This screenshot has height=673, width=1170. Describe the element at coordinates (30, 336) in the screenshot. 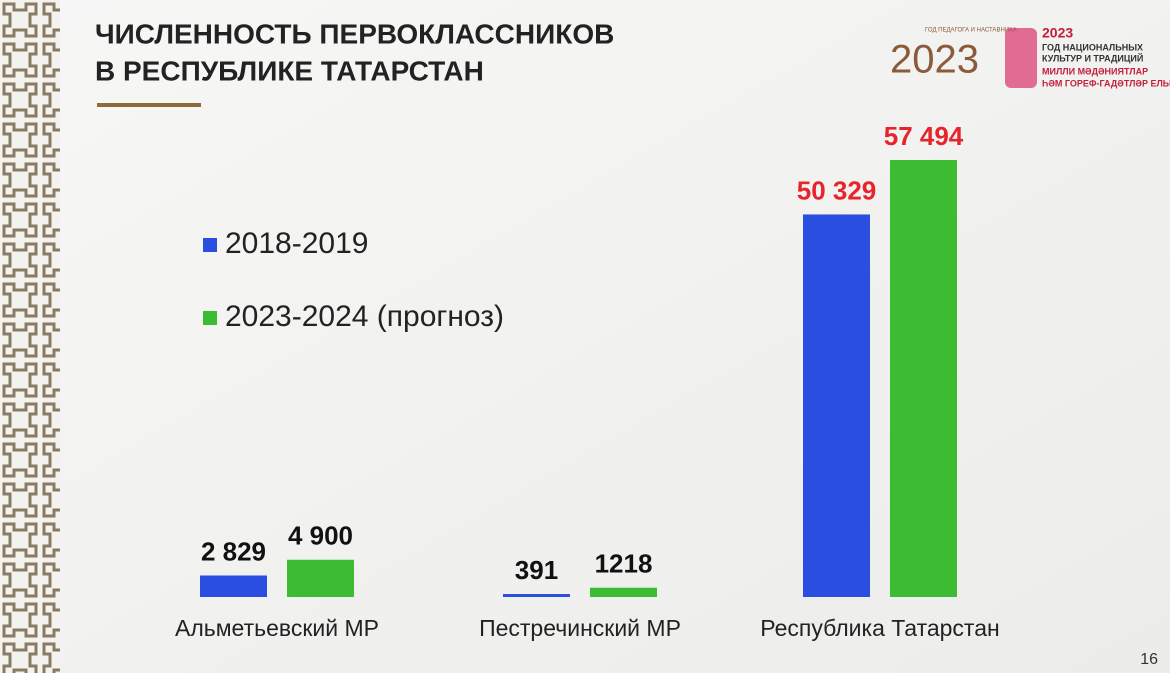

I see `ornament-border` at that location.